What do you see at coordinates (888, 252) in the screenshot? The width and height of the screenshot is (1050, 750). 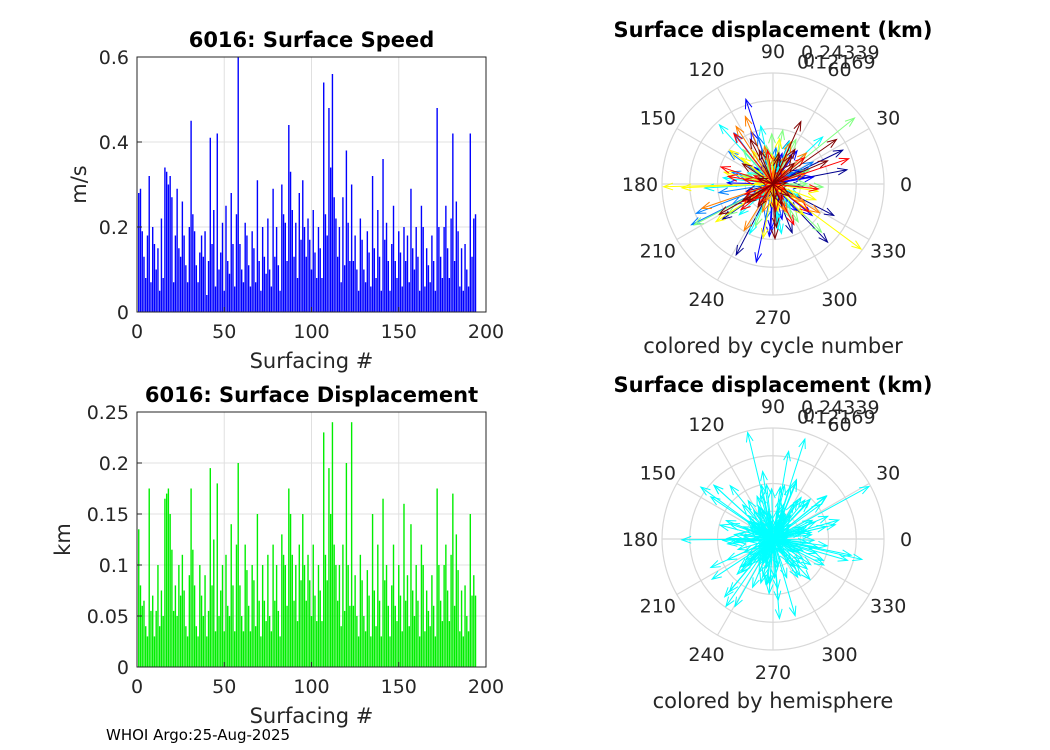 I see `angle-tick-label: 330` at bounding box center [888, 252].